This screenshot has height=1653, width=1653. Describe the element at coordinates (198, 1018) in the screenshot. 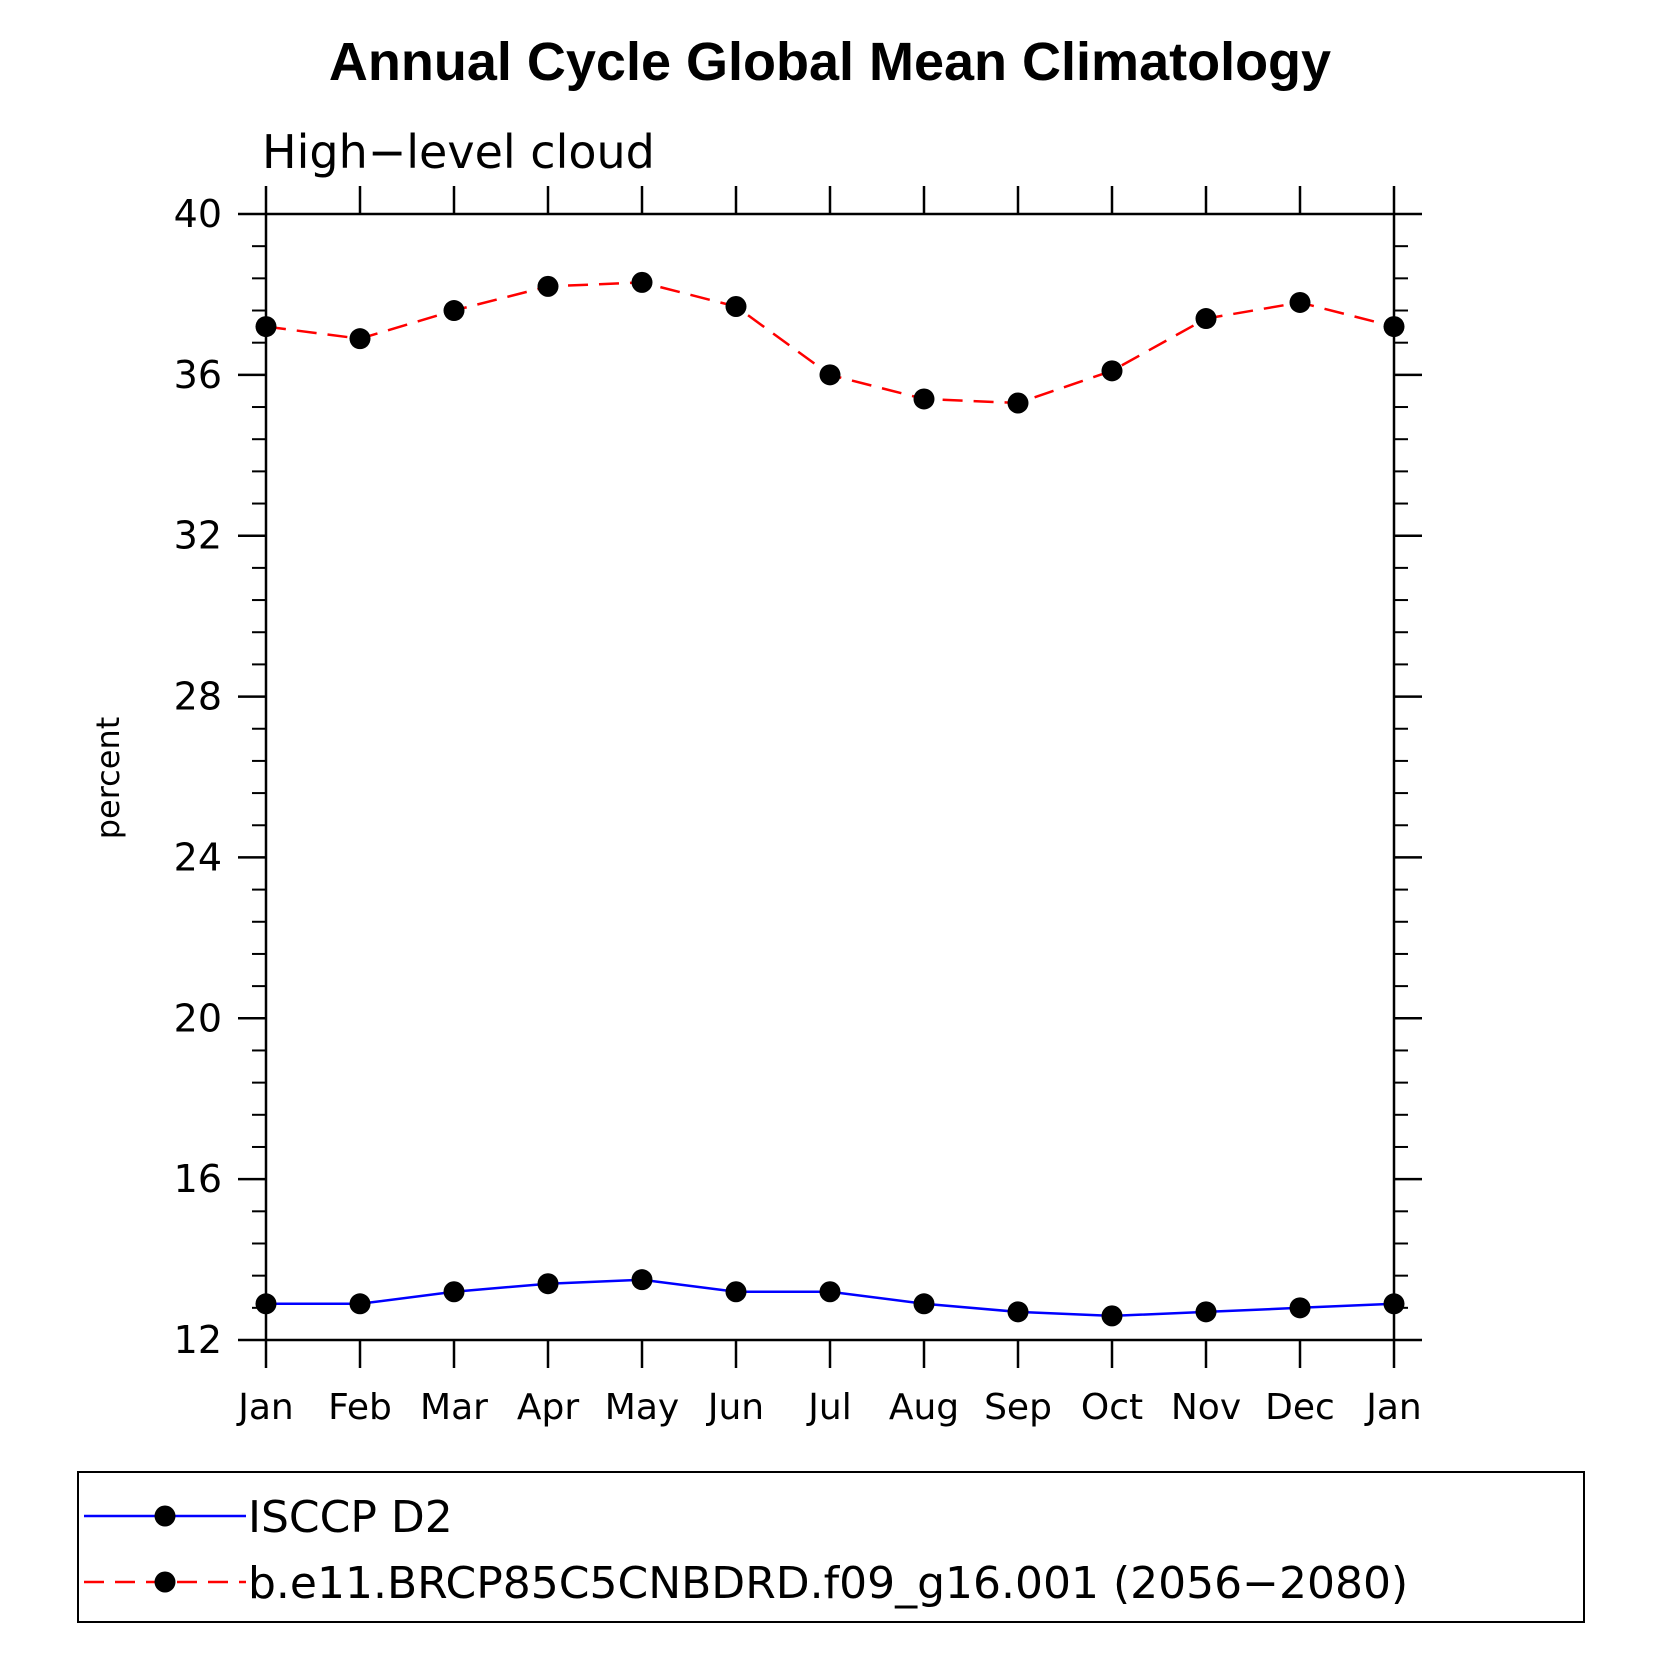

I see `y-tick-label: 20` at that location.